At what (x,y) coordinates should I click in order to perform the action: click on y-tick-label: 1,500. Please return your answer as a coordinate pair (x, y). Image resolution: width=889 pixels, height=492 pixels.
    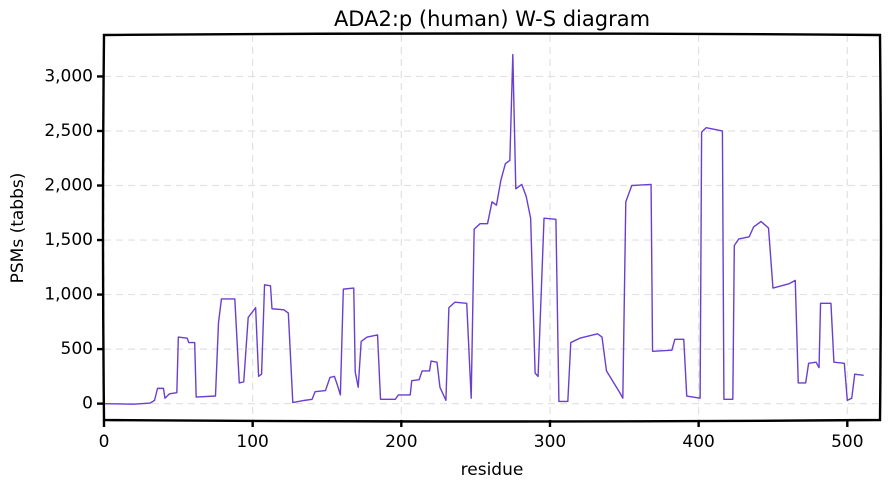
    Looking at the image, I should click on (68, 240).